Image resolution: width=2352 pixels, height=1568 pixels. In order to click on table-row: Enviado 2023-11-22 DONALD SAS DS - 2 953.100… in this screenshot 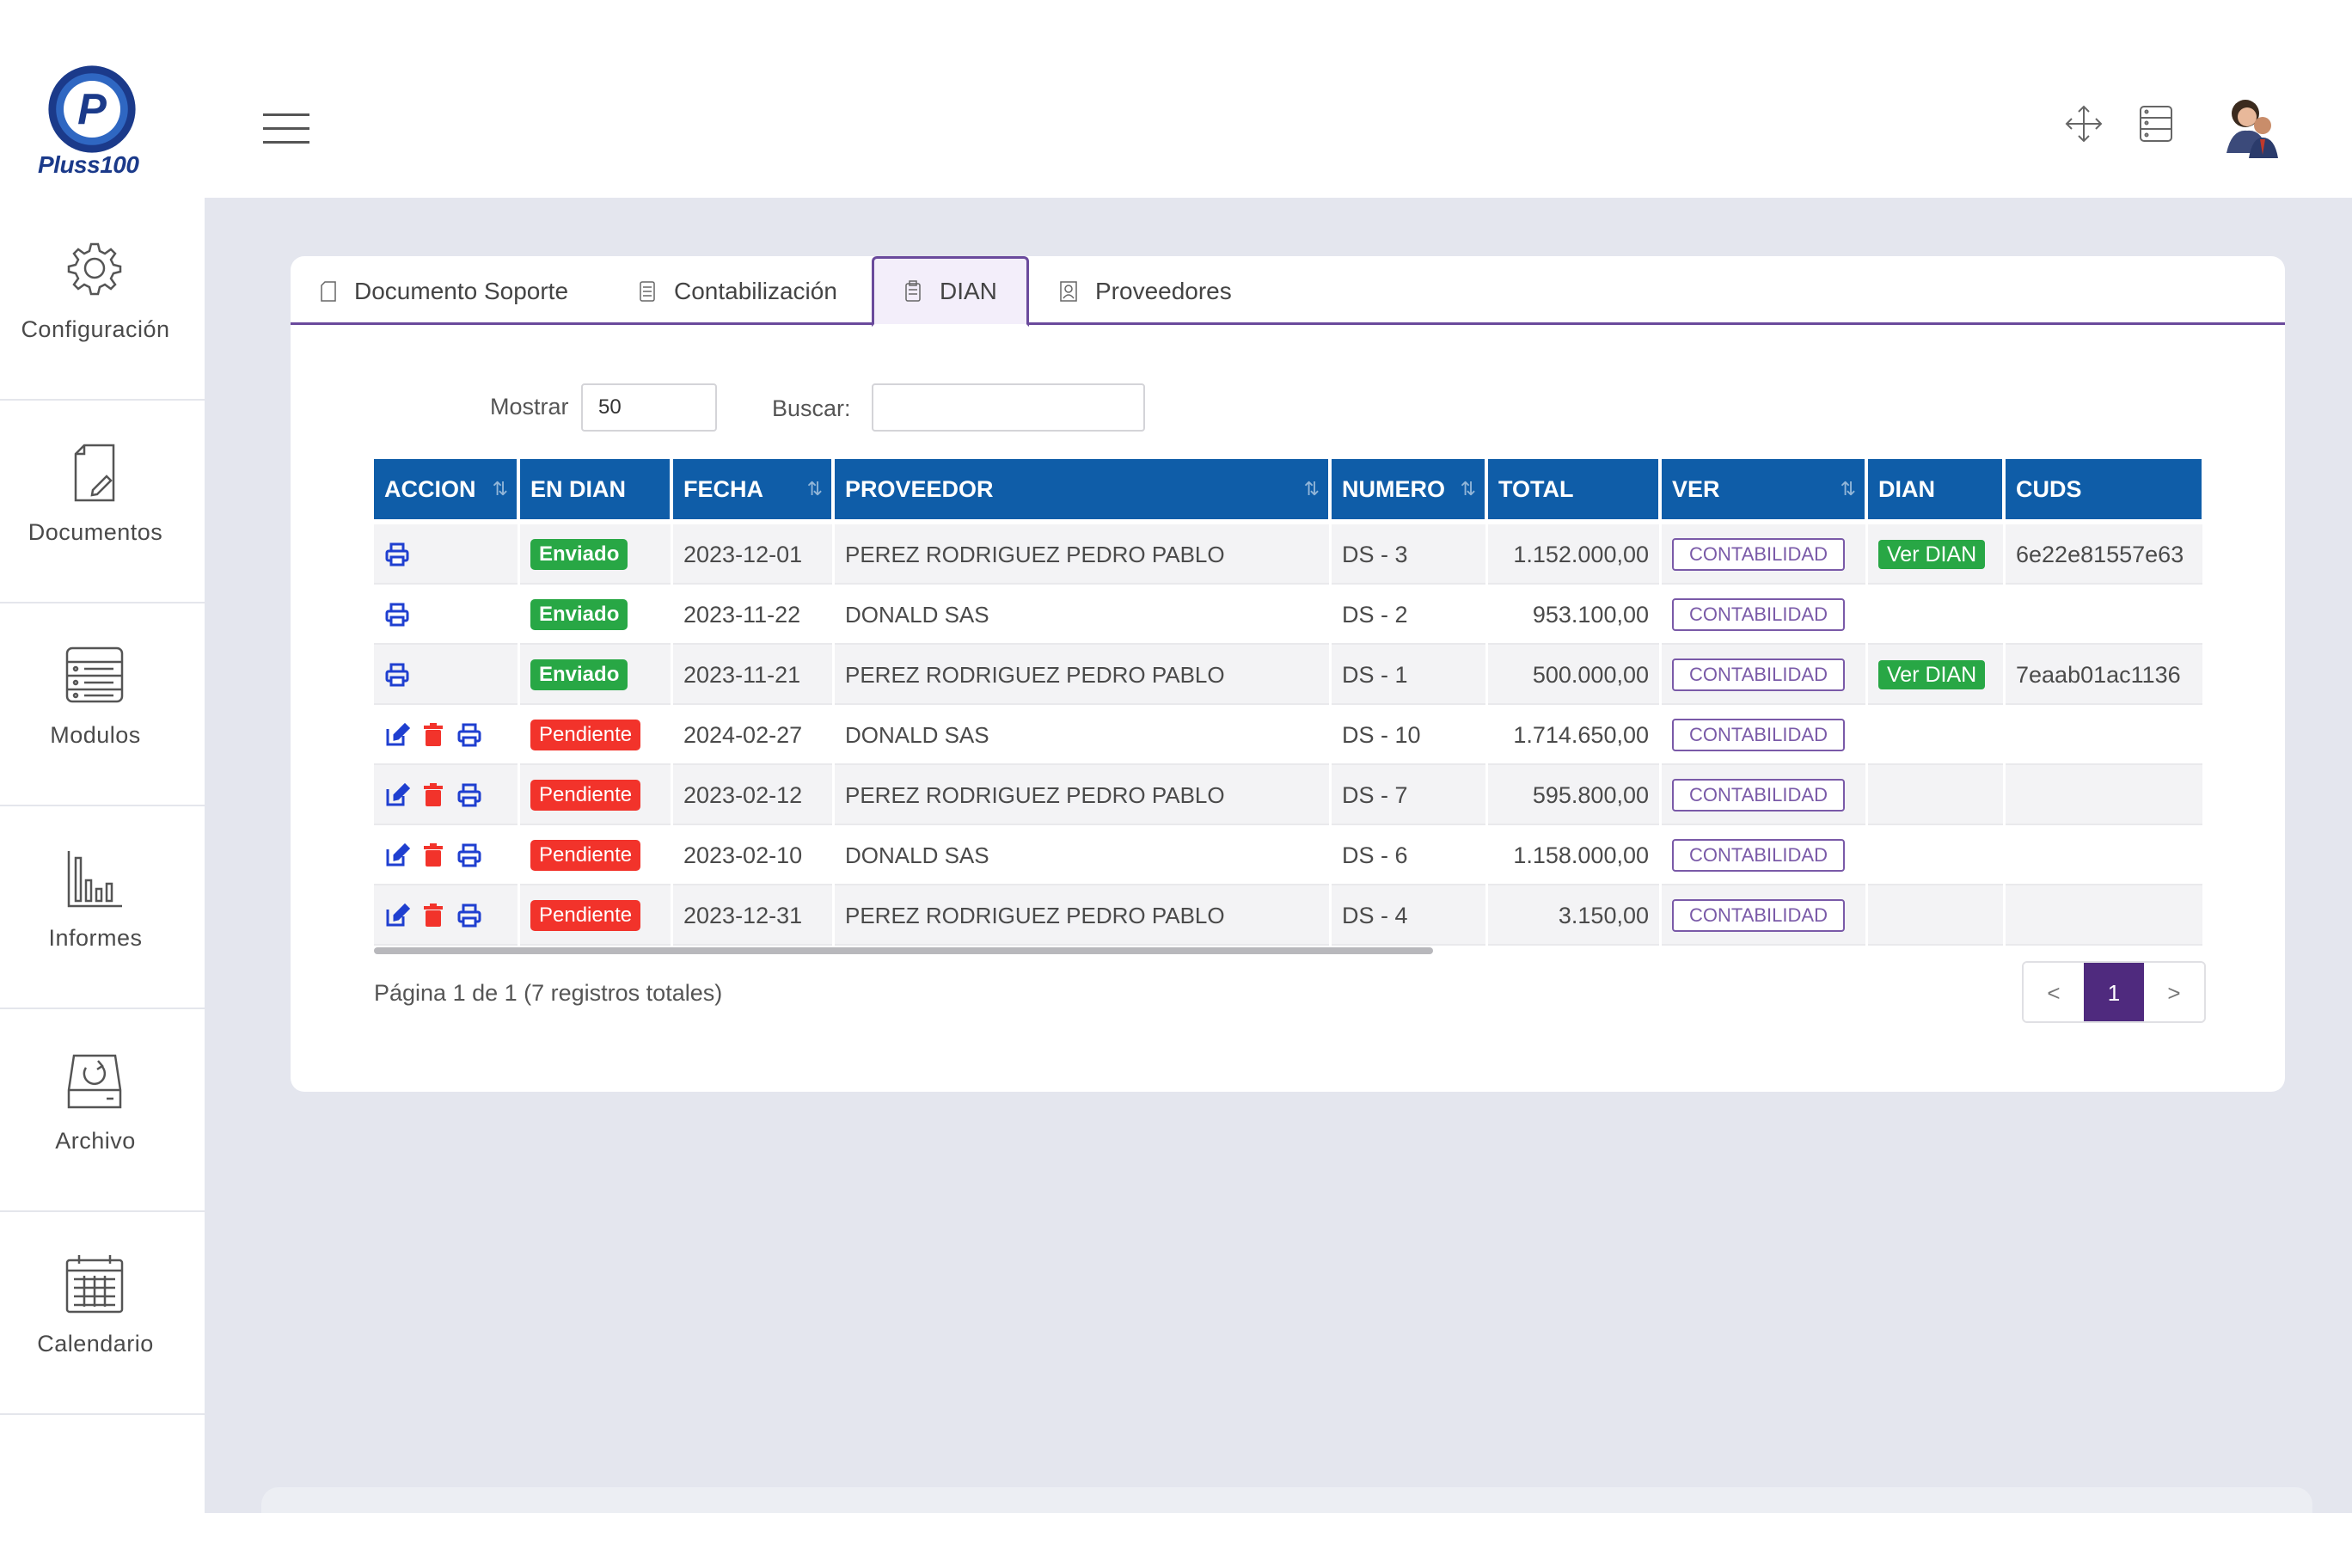, I will do `click(1288, 615)`.